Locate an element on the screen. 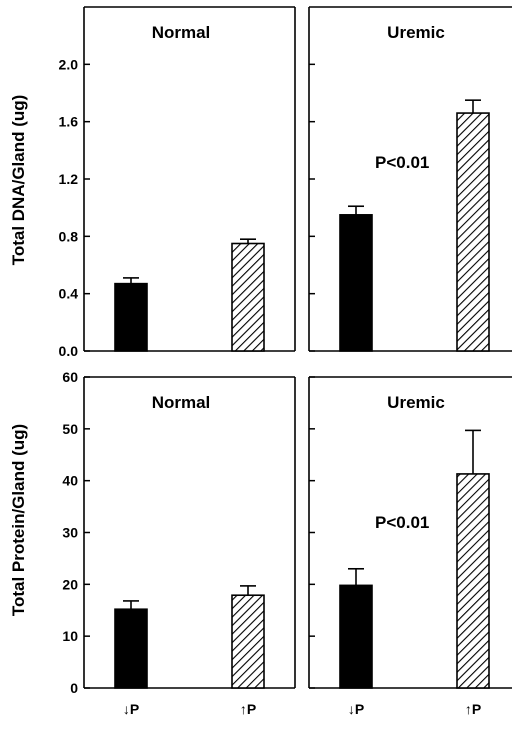 The width and height of the screenshot is (512, 742). y-tick-label: 40 is located at coordinates (70, 481).